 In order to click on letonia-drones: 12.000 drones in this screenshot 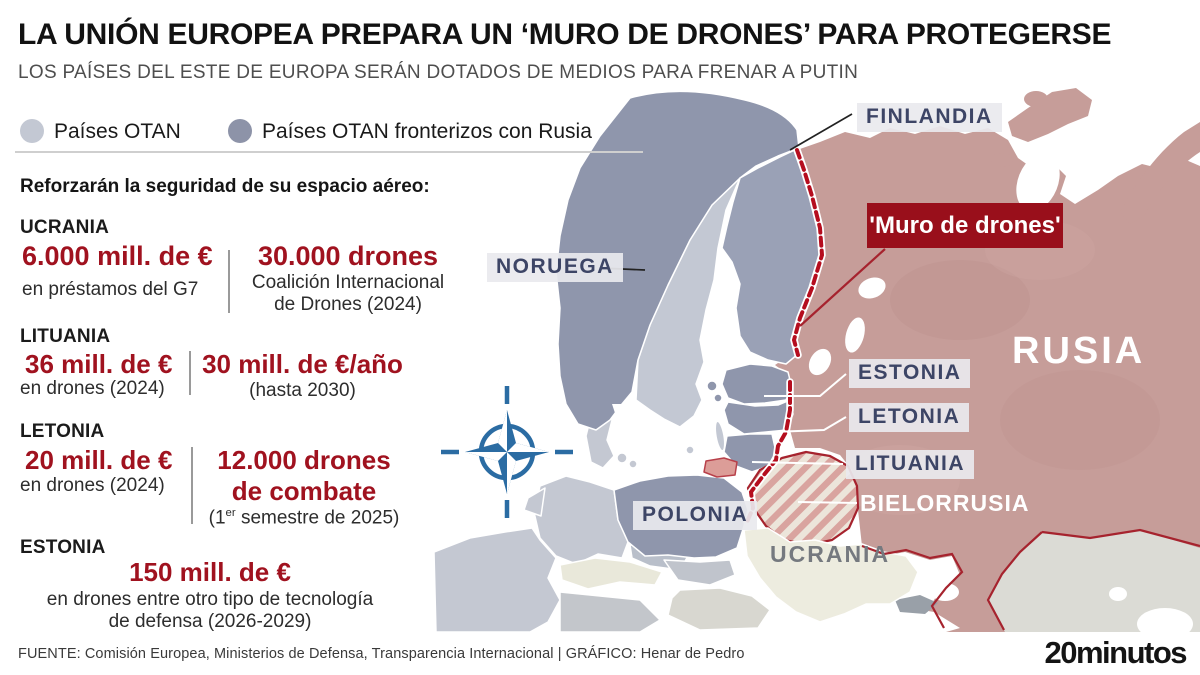, I will do `click(304, 460)`.